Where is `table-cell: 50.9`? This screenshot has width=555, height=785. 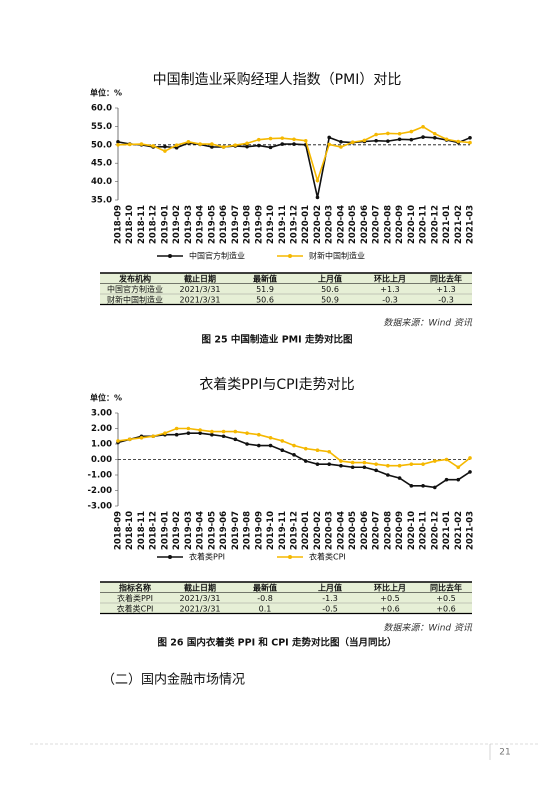 table-cell: 50.9 is located at coordinates (330, 299).